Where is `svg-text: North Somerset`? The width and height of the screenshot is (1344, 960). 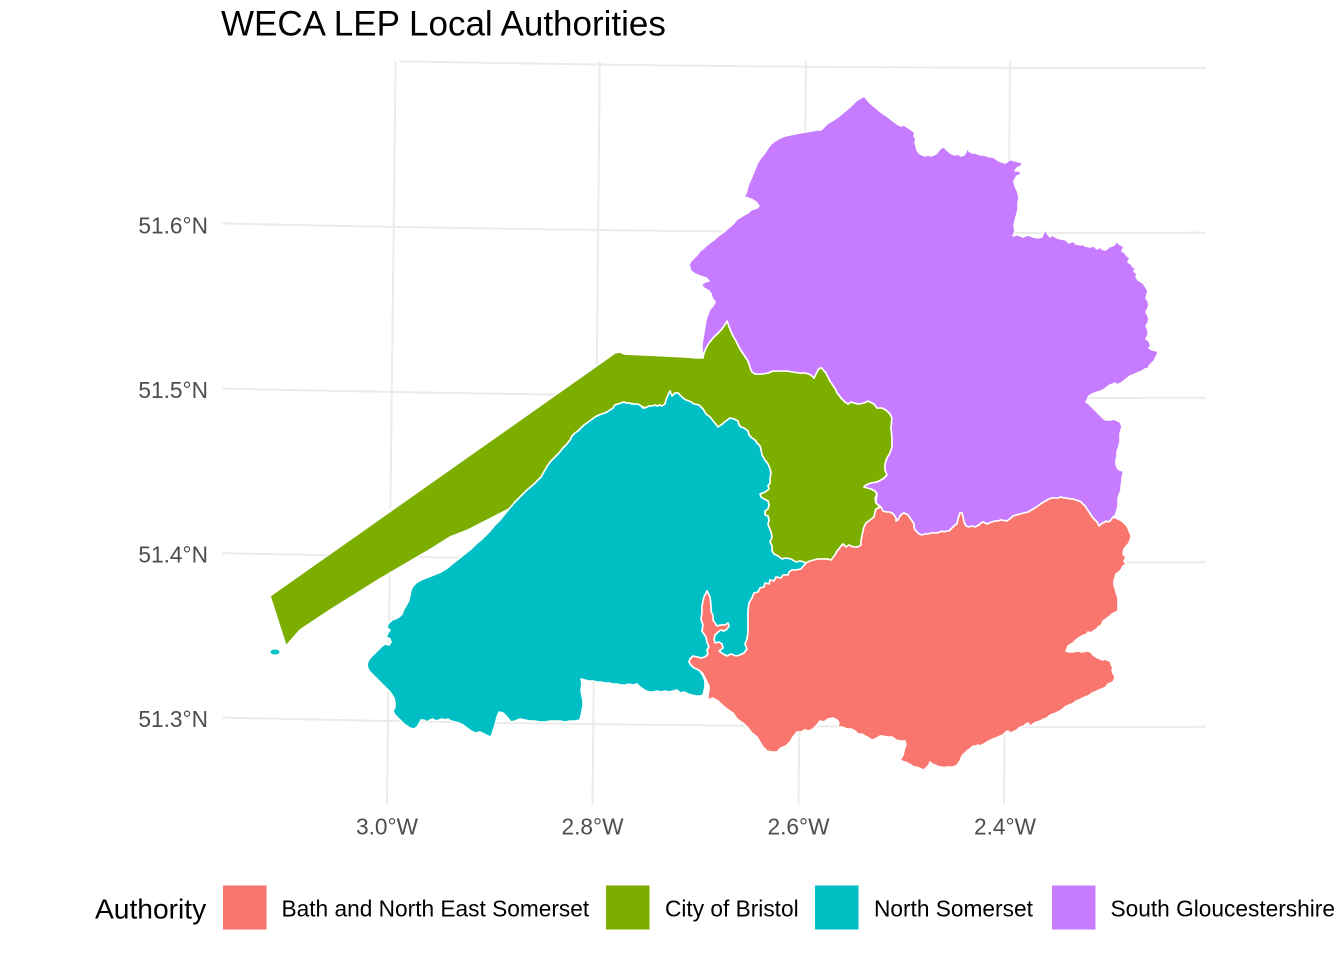 svg-text: North Somerset is located at coordinates (954, 909).